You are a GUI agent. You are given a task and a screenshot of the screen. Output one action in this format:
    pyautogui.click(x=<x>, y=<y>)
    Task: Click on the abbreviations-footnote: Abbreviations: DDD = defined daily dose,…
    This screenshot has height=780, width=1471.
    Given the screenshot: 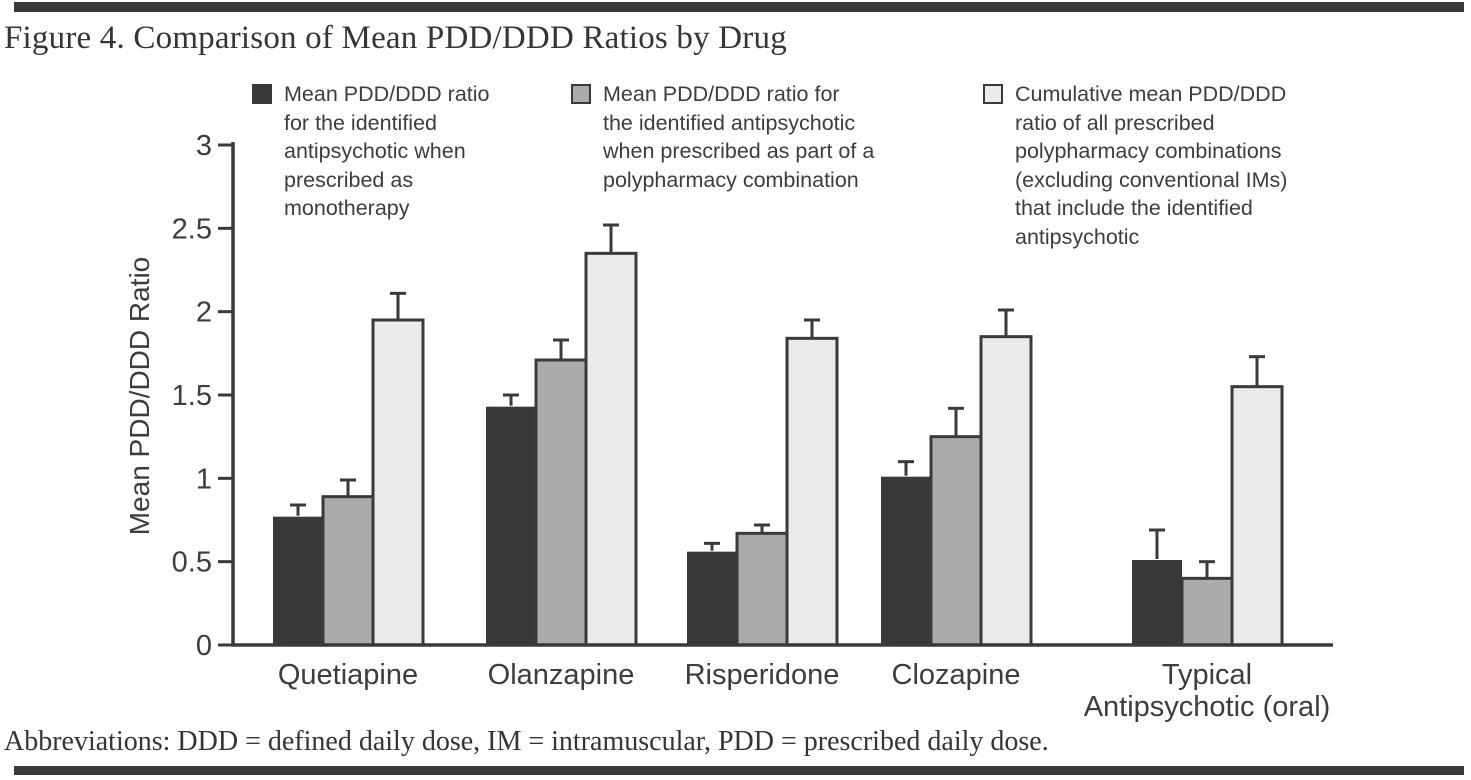 What is the action you would take?
    pyautogui.click(x=526, y=741)
    